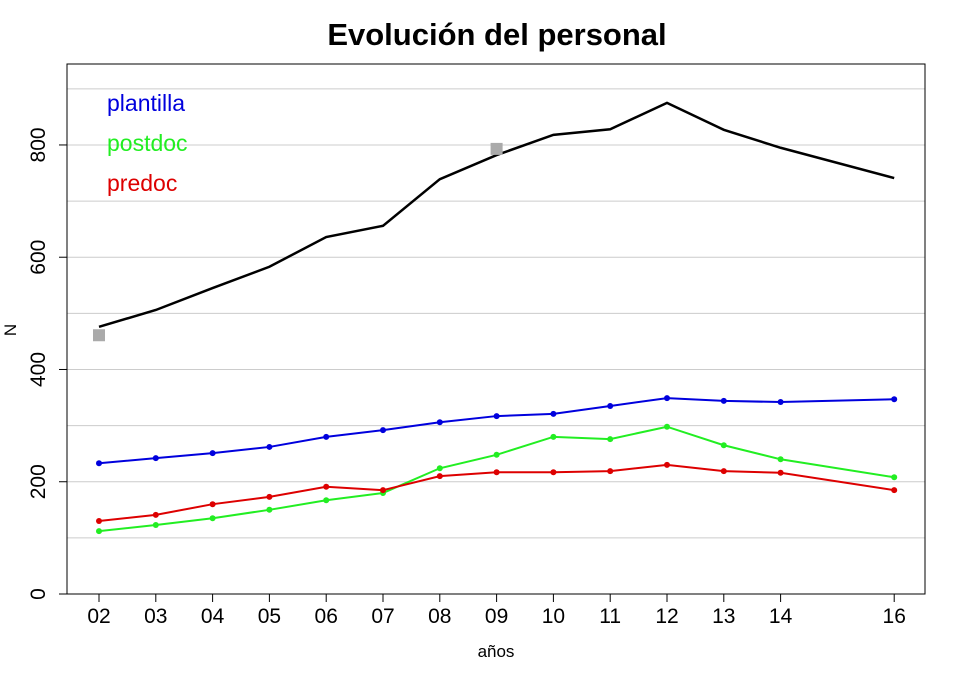 The width and height of the screenshot is (960, 678). What do you see at coordinates (439, 616) in the screenshot?
I see `x-tick-label: 08` at bounding box center [439, 616].